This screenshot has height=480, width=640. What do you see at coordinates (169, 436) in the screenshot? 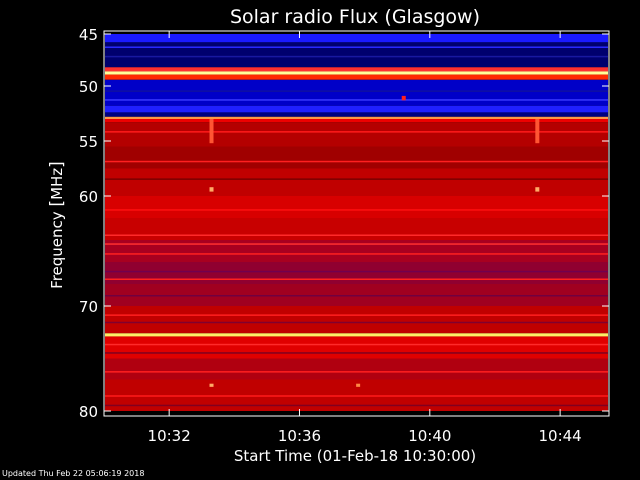
I see `x-tick-label-0: 10:32` at bounding box center [169, 436].